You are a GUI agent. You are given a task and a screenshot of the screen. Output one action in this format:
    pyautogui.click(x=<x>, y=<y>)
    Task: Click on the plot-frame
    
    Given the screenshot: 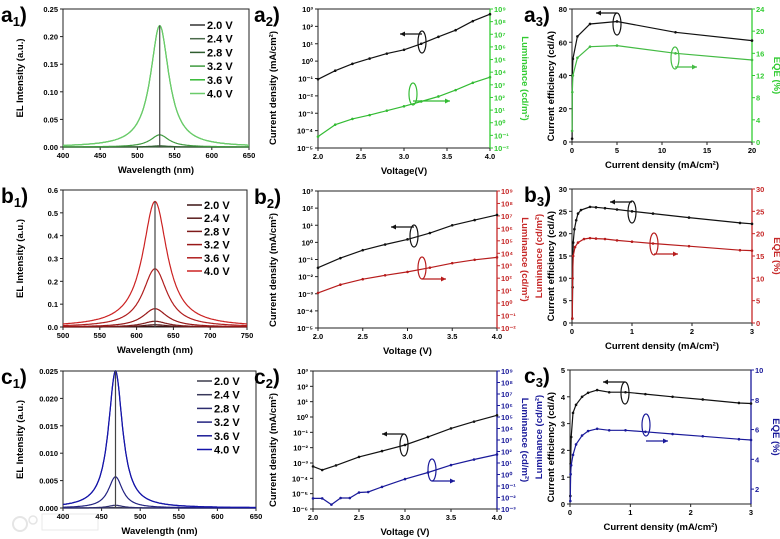 What is the action you would take?
    pyautogui.click(x=662, y=75)
    